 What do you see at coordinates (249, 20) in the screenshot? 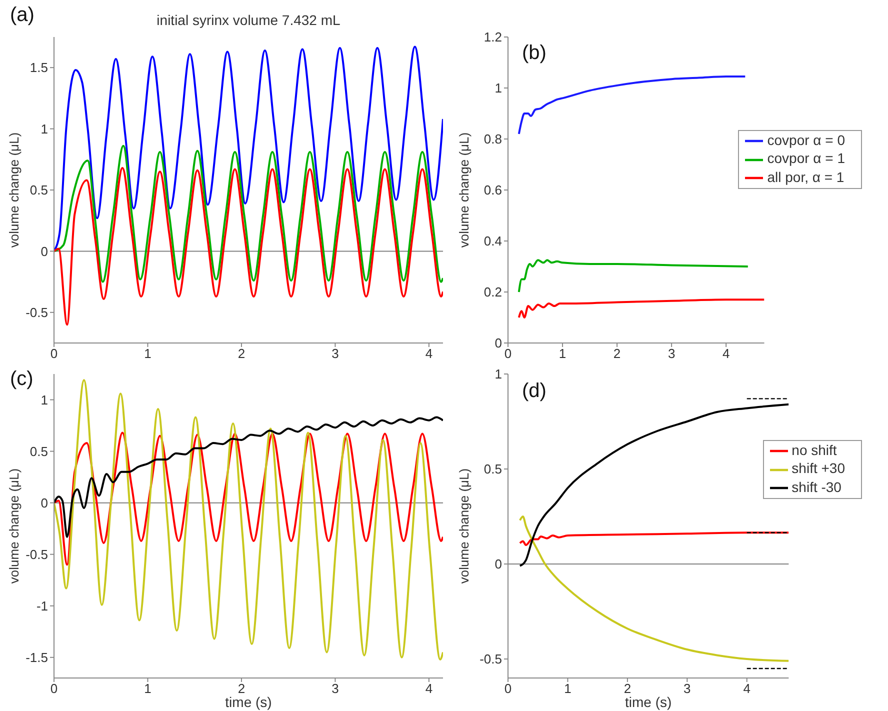
I see `chart-title: initial syrinx volume 7.432 mL` at bounding box center [249, 20].